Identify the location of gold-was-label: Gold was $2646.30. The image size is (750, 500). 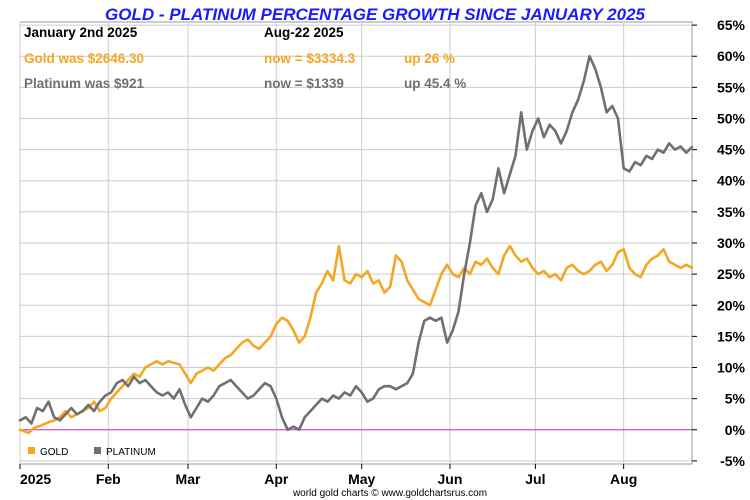
(84, 58).